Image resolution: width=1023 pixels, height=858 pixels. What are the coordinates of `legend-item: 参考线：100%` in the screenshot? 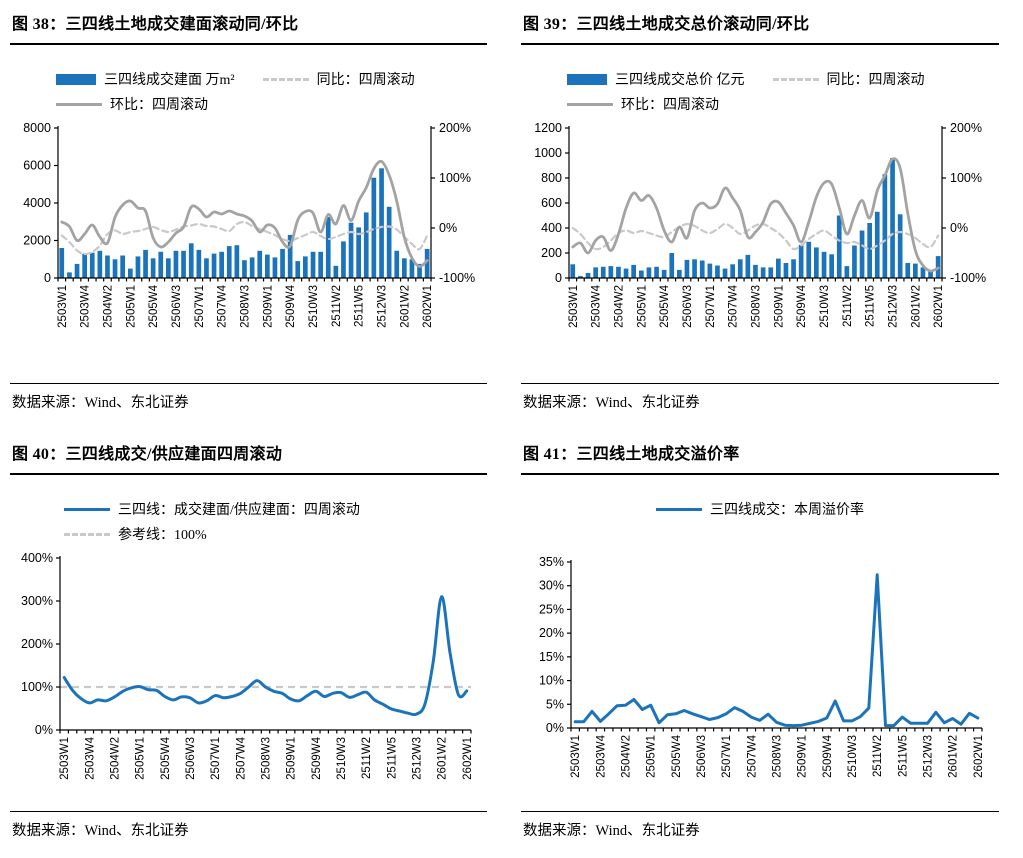 It's located at (135, 534).